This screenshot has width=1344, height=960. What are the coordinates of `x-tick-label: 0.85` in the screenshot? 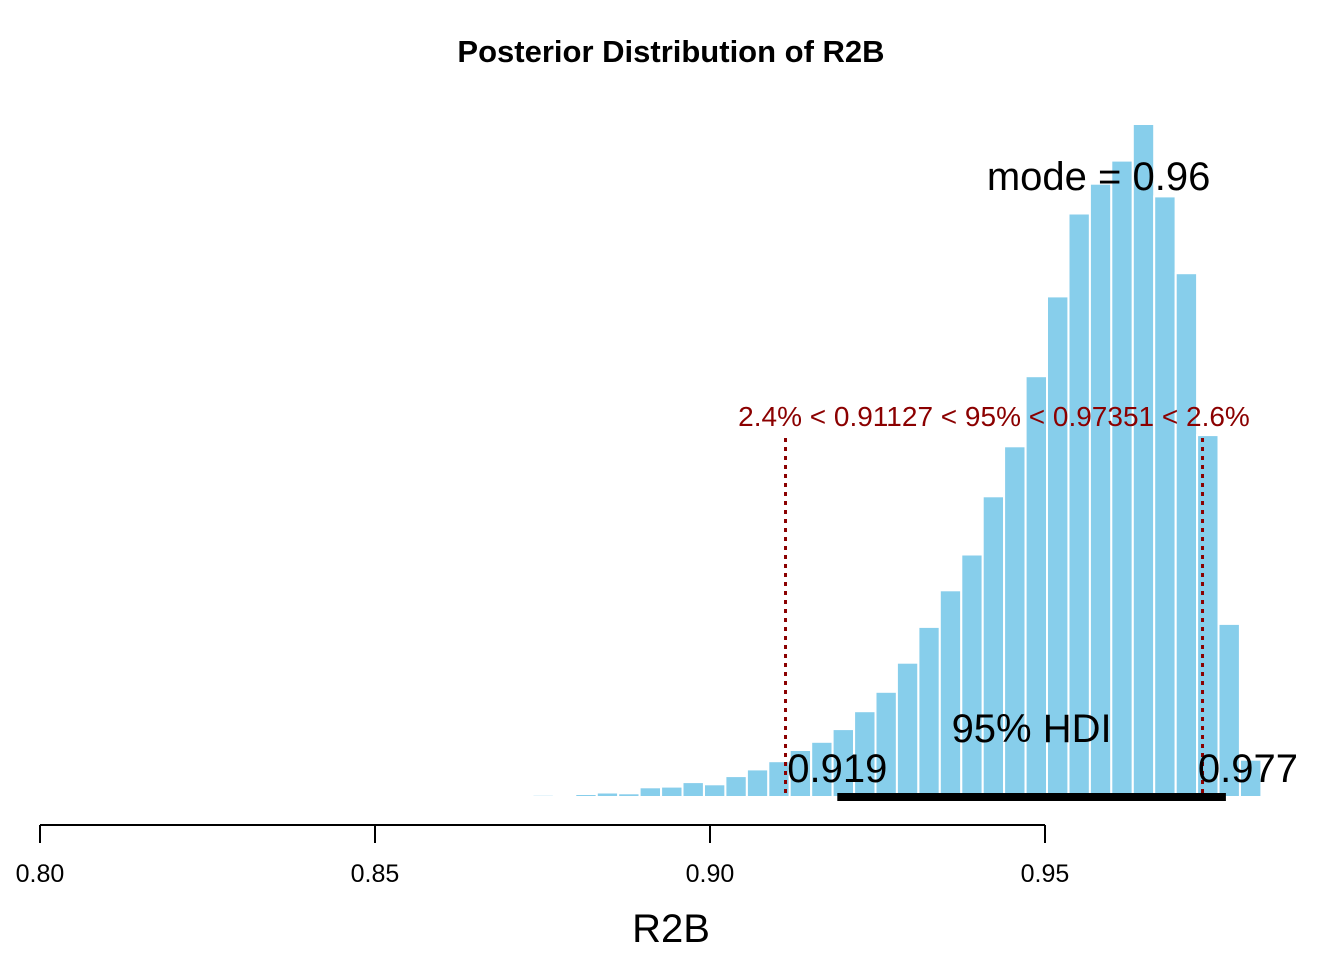 It's located at (375, 874).